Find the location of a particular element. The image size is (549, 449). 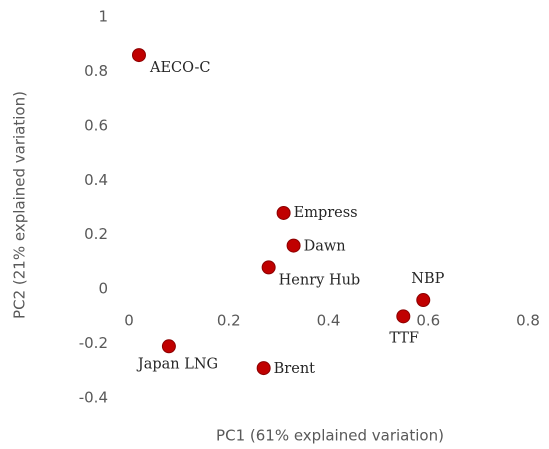

x-axis-label: PC1 (61% explained variation) is located at coordinates (330, 436).